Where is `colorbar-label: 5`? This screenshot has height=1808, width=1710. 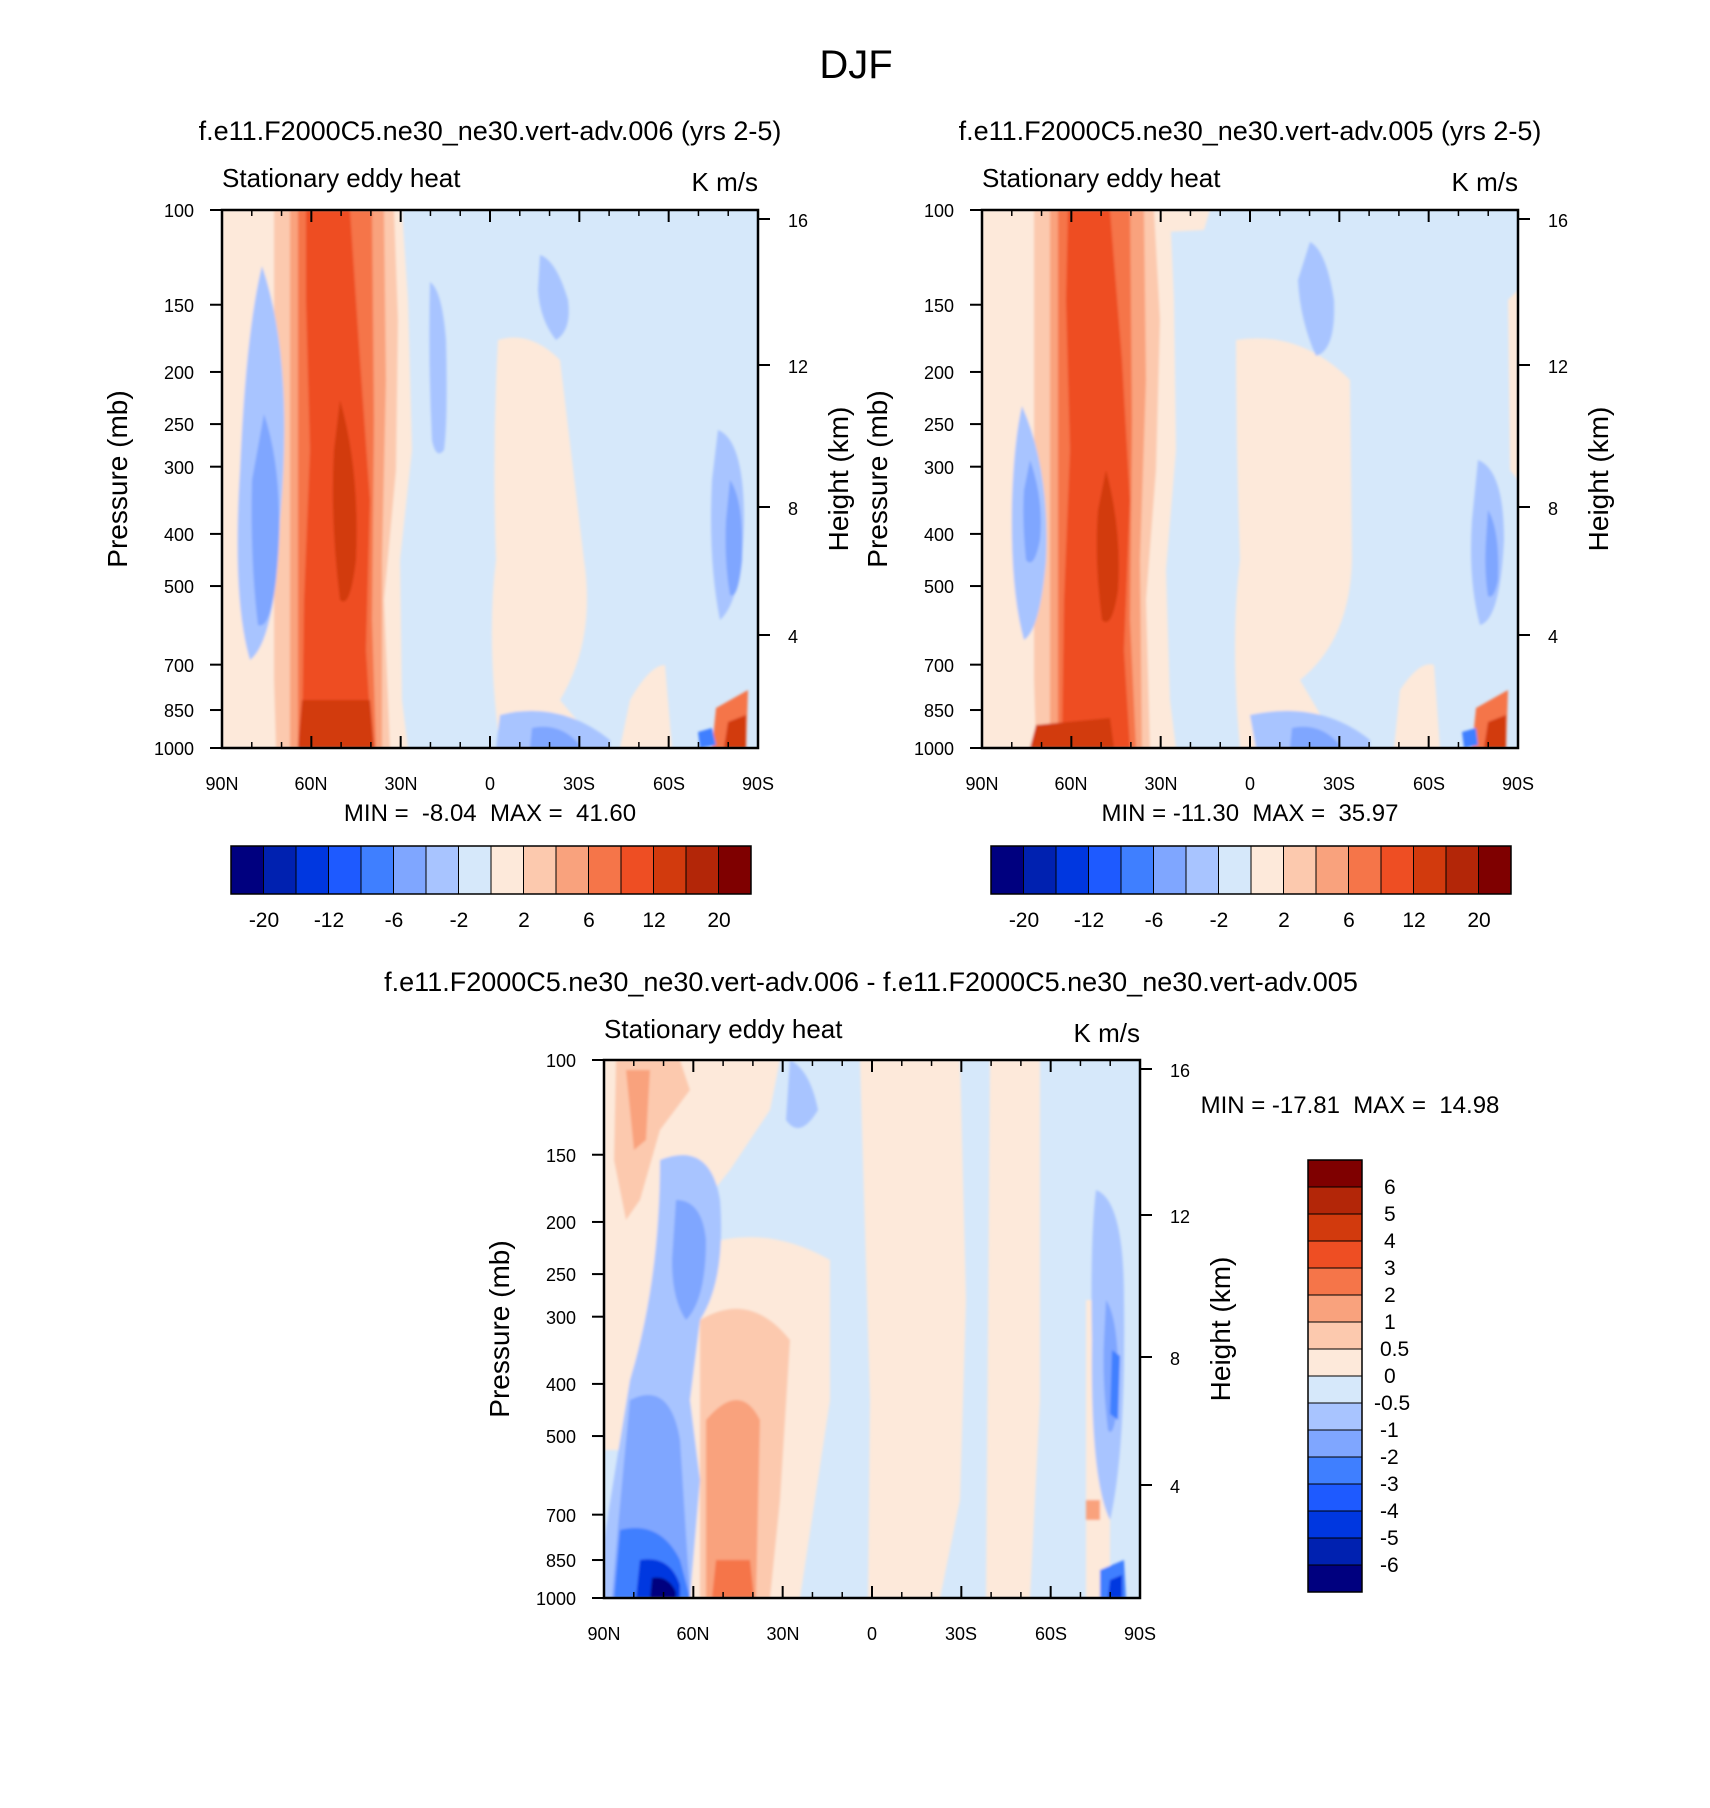 colorbar-label: 5 is located at coordinates (1390, 1214).